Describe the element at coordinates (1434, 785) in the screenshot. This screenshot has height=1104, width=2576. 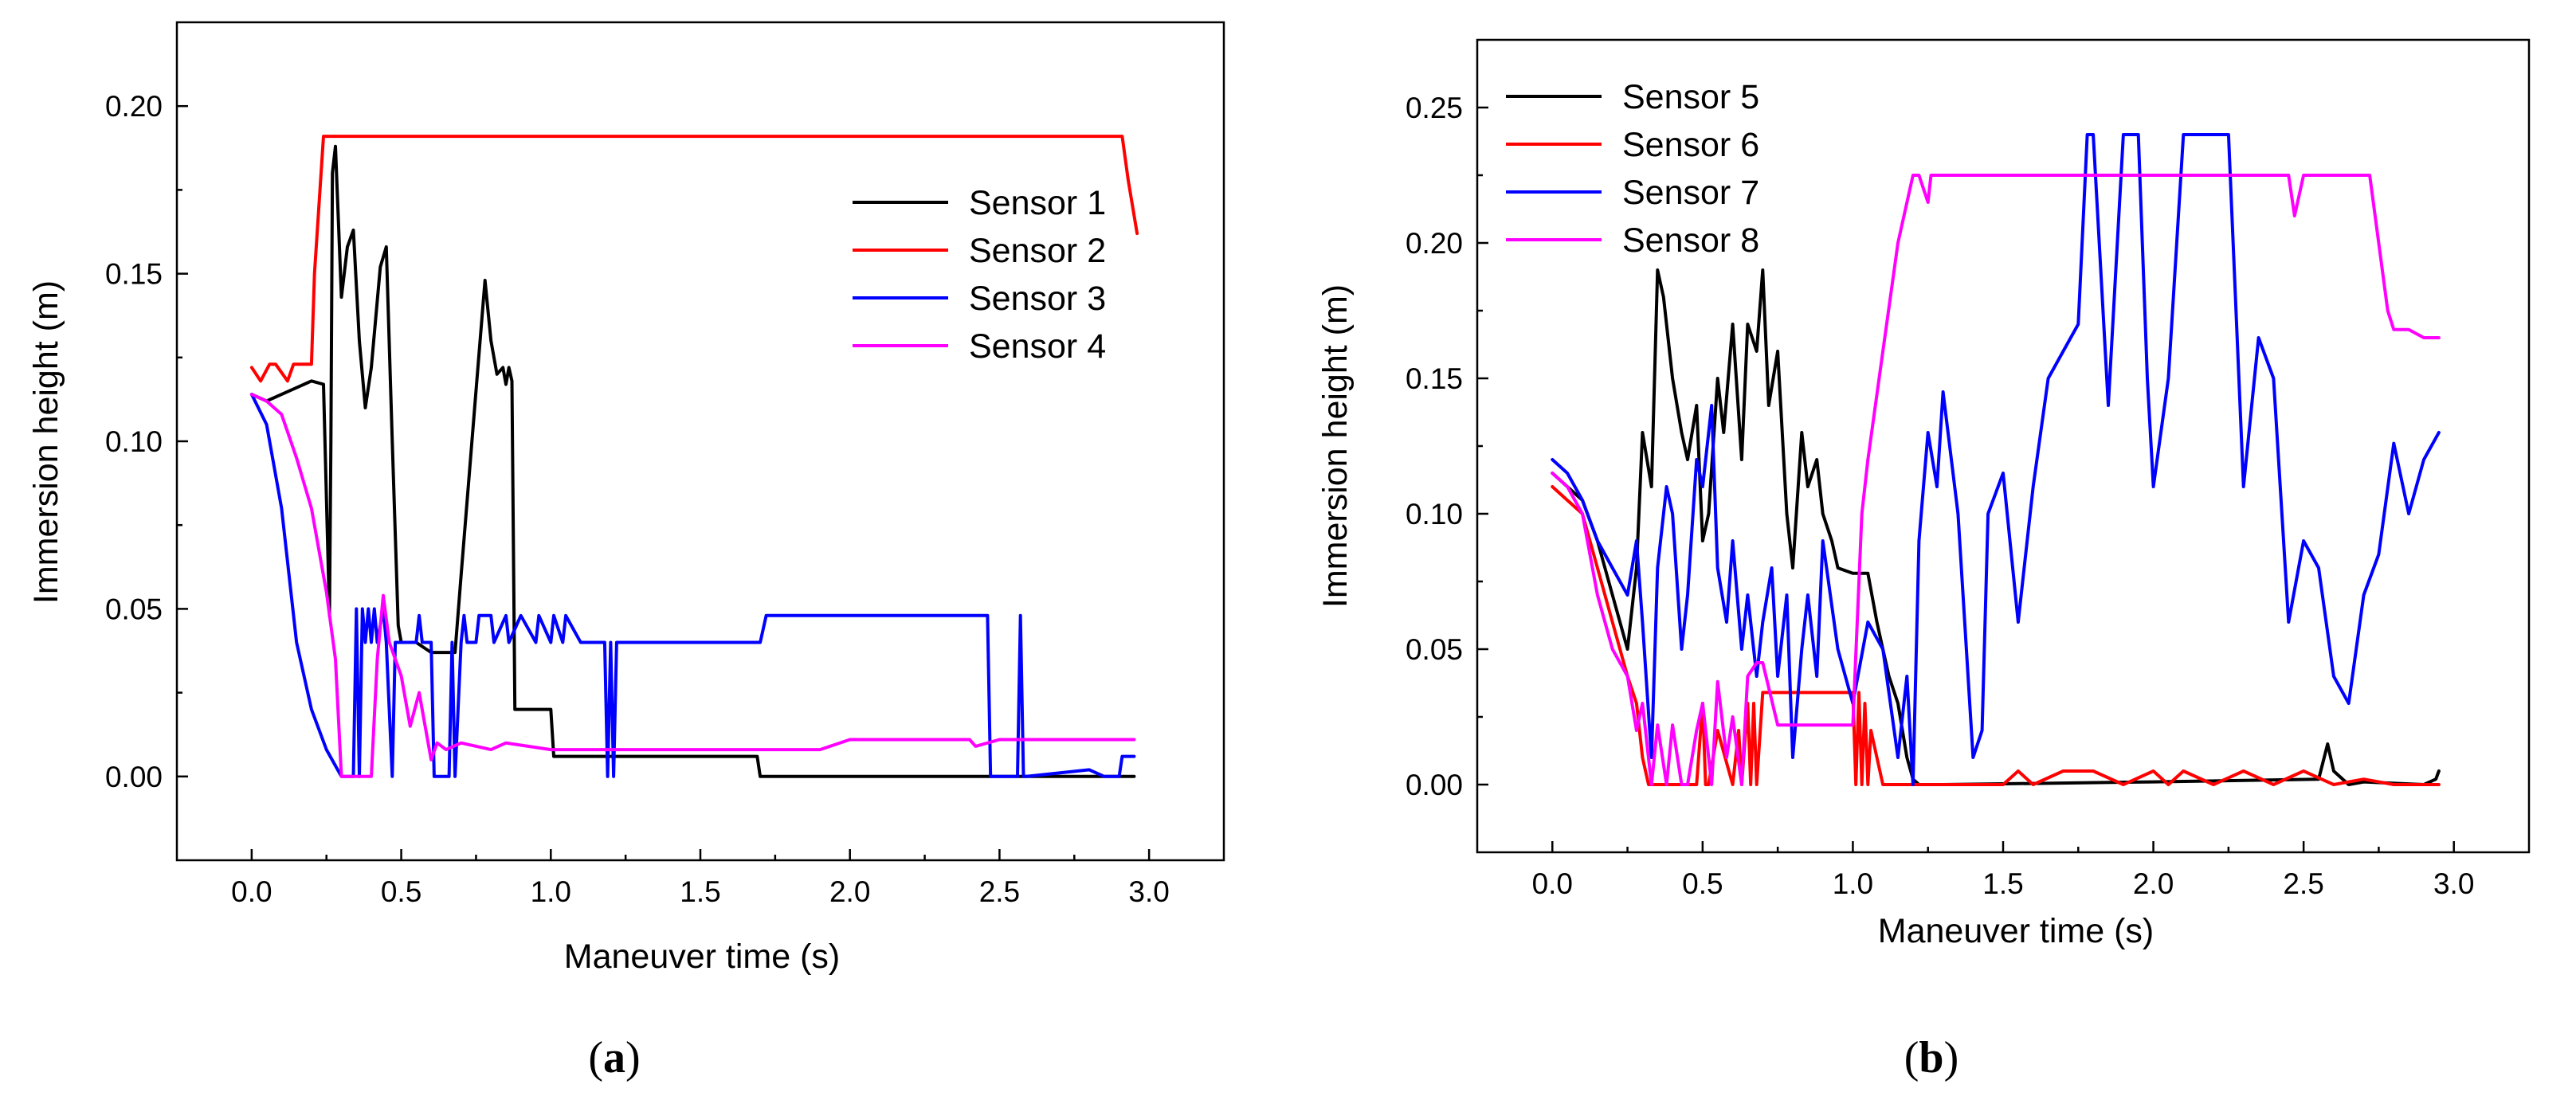
I see `panel-b-y-tick-label: 0.00` at that location.